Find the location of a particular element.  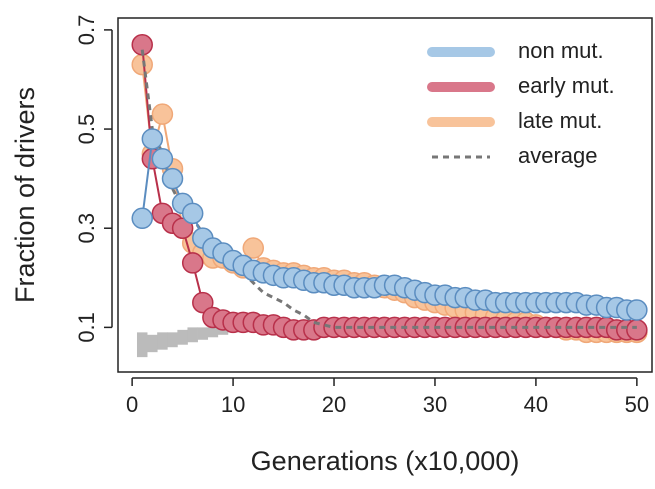

x-axis-label: Generations (x10,000) is located at coordinates (385, 461).